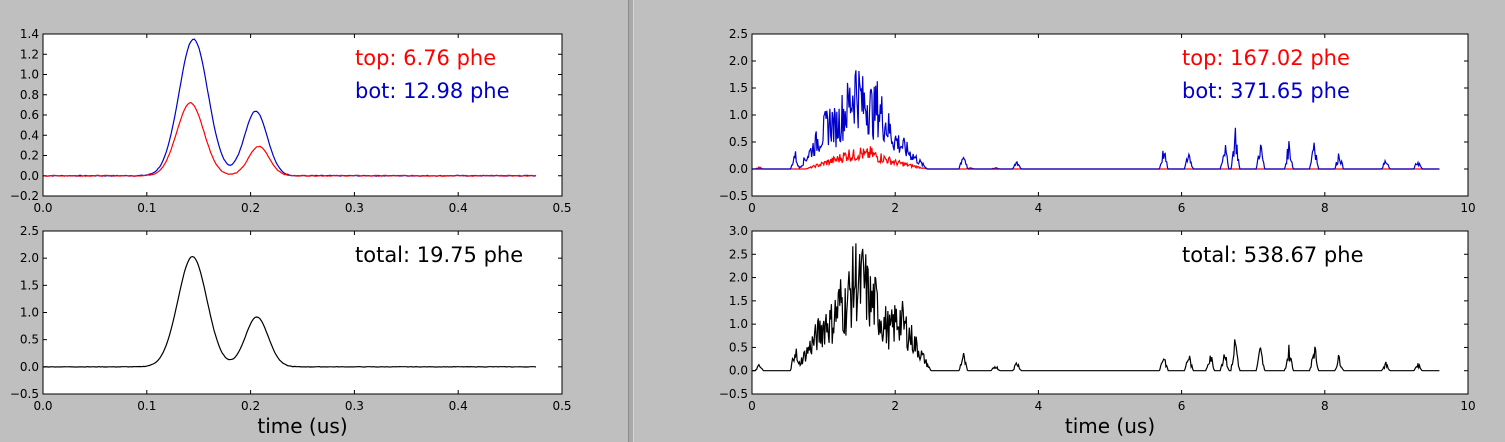  What do you see at coordinates (1266, 91) in the screenshot?
I see `annotation-label: bot: 371.65 phe` at bounding box center [1266, 91].